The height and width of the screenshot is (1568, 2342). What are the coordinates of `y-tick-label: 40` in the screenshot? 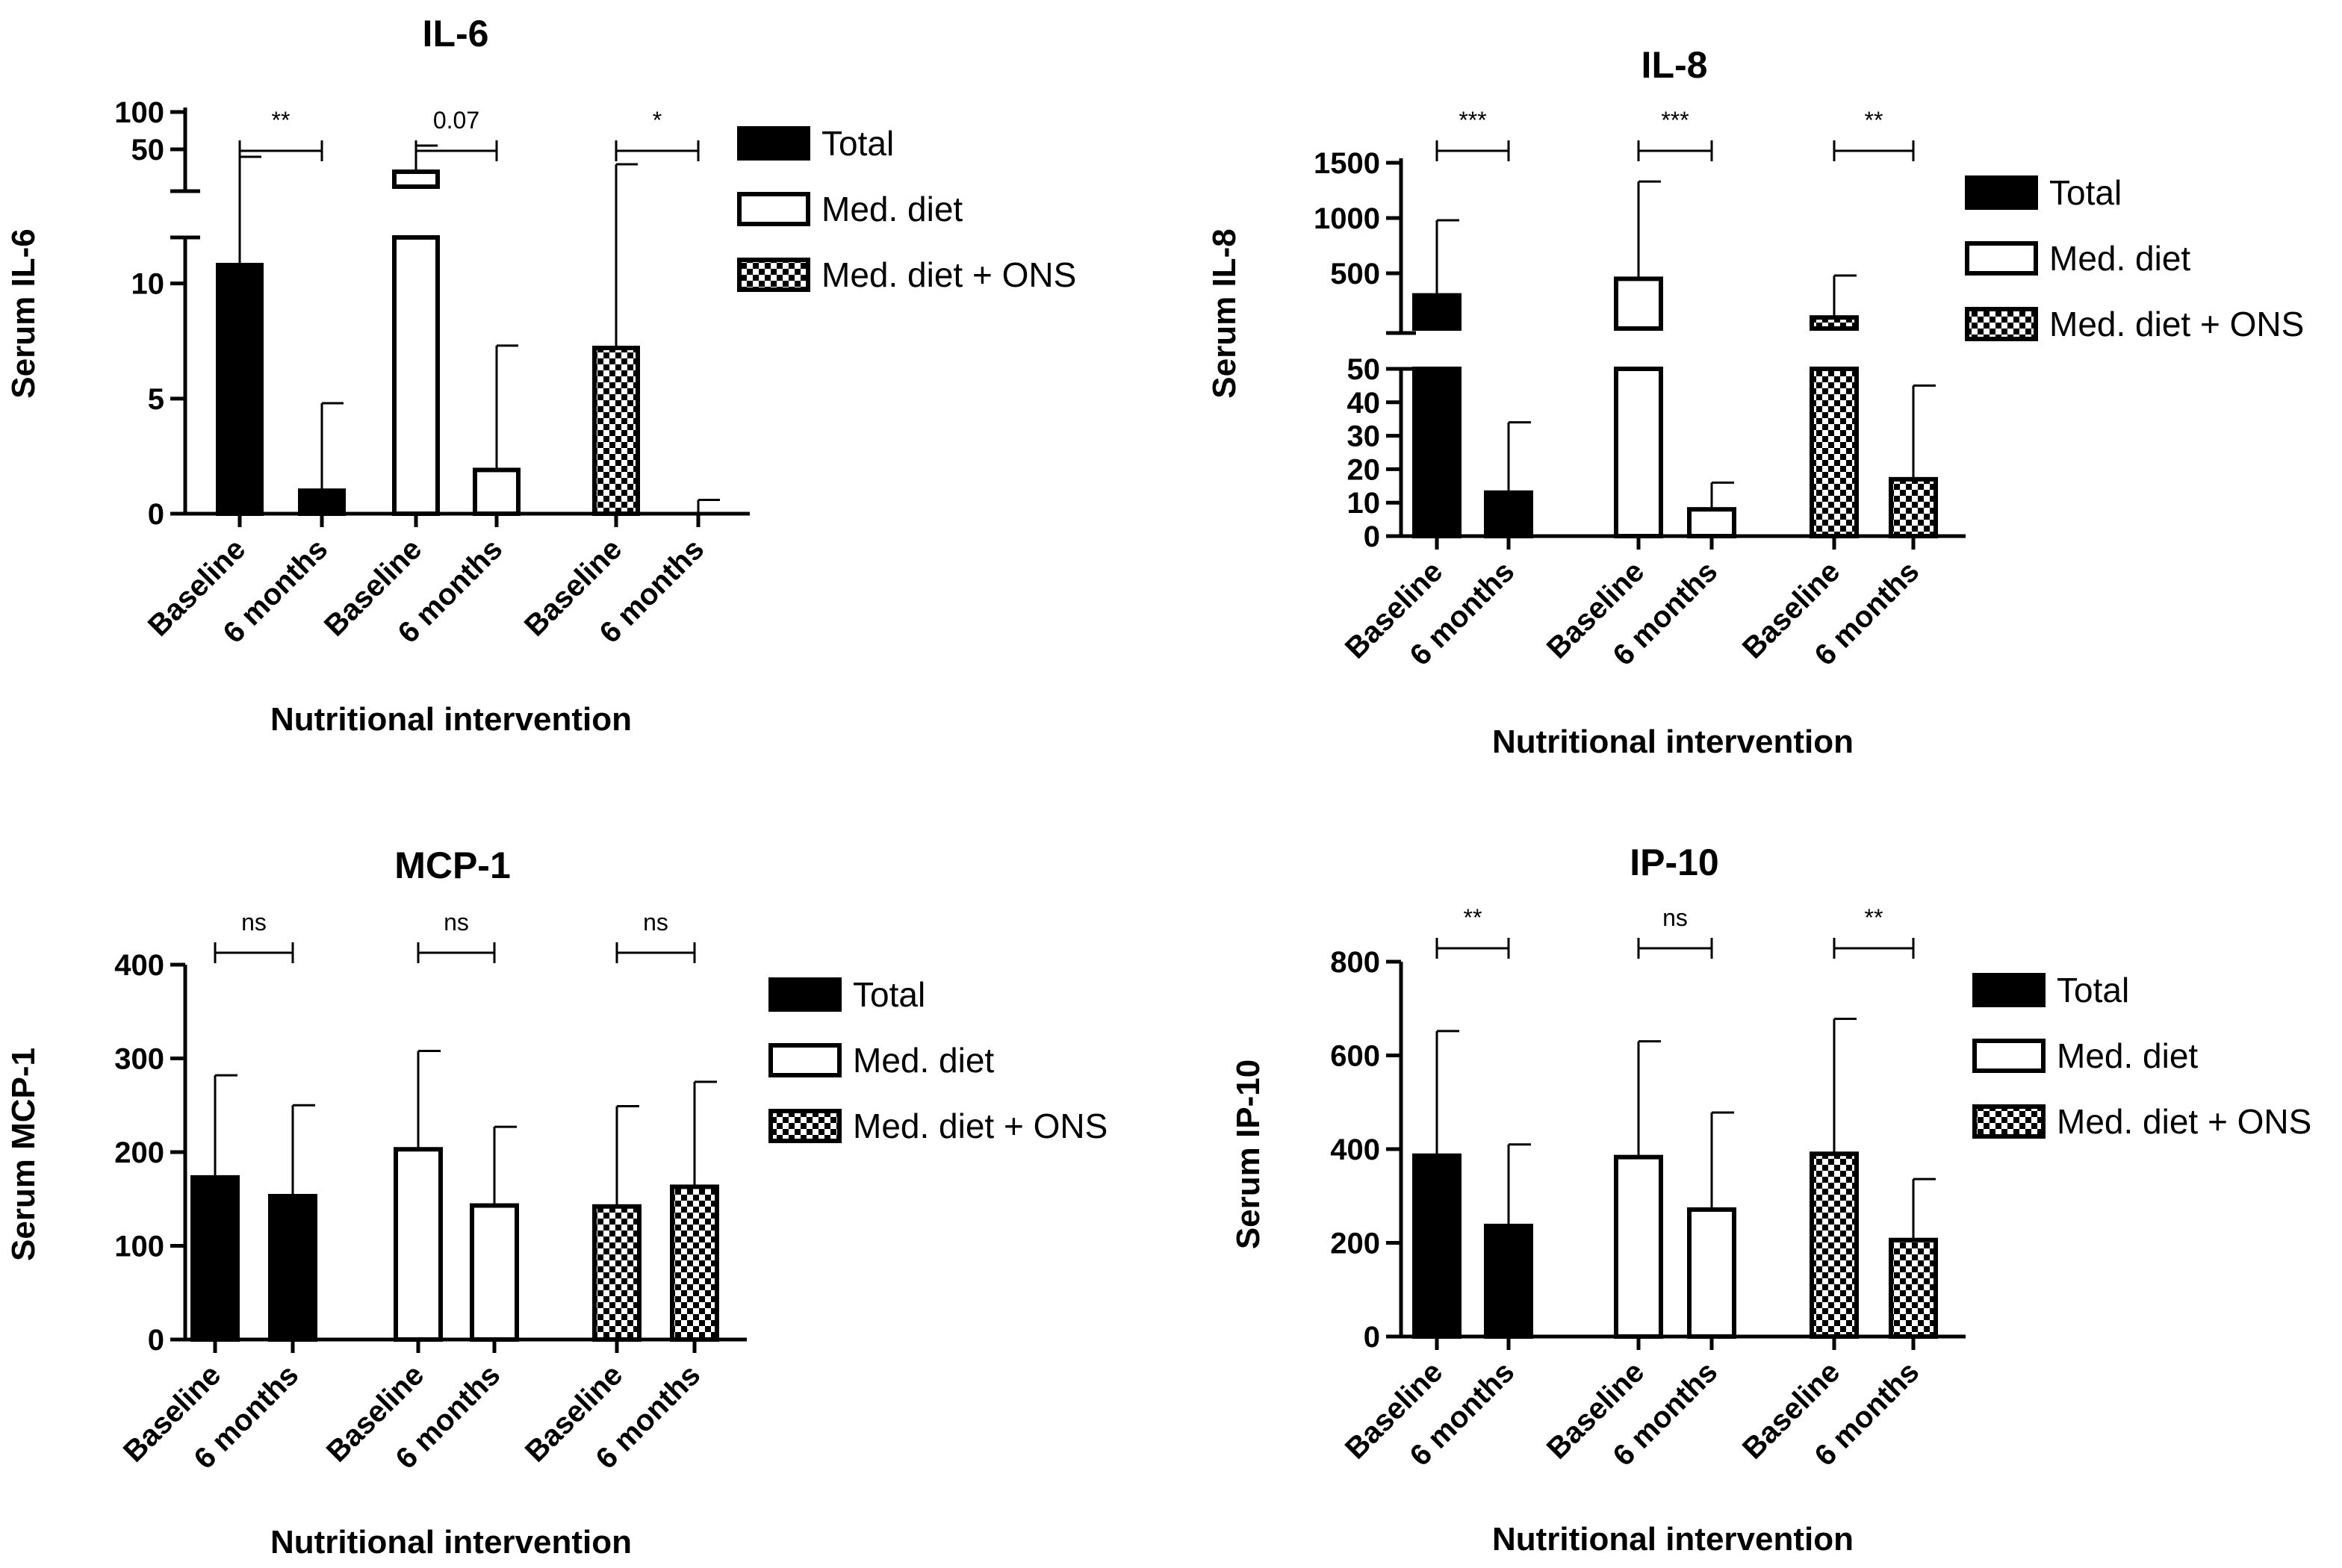 It's located at (1364, 403).